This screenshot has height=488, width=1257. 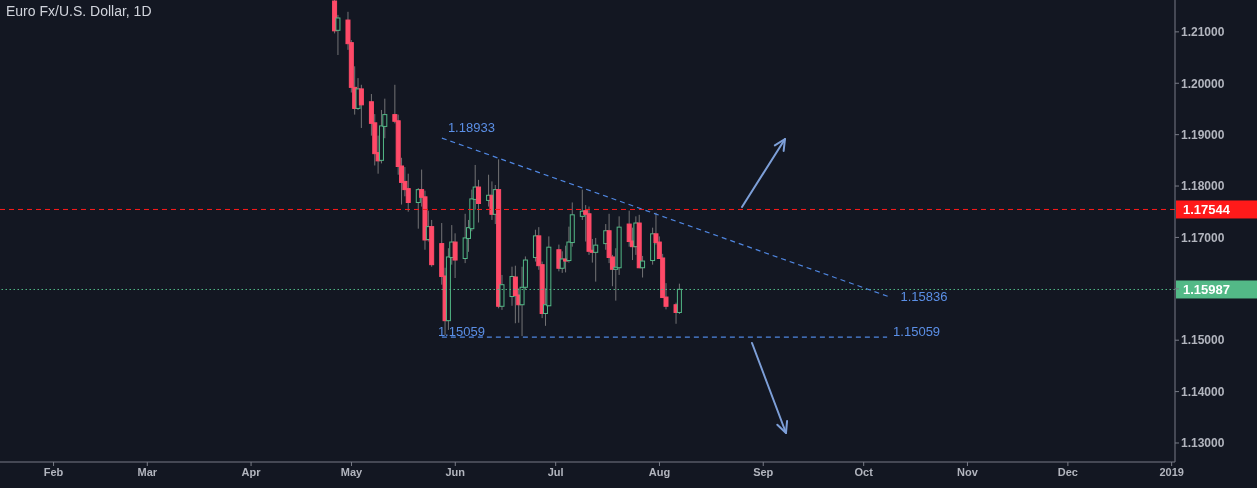 I want to click on x-tick-label: Apr, so click(x=251, y=471).